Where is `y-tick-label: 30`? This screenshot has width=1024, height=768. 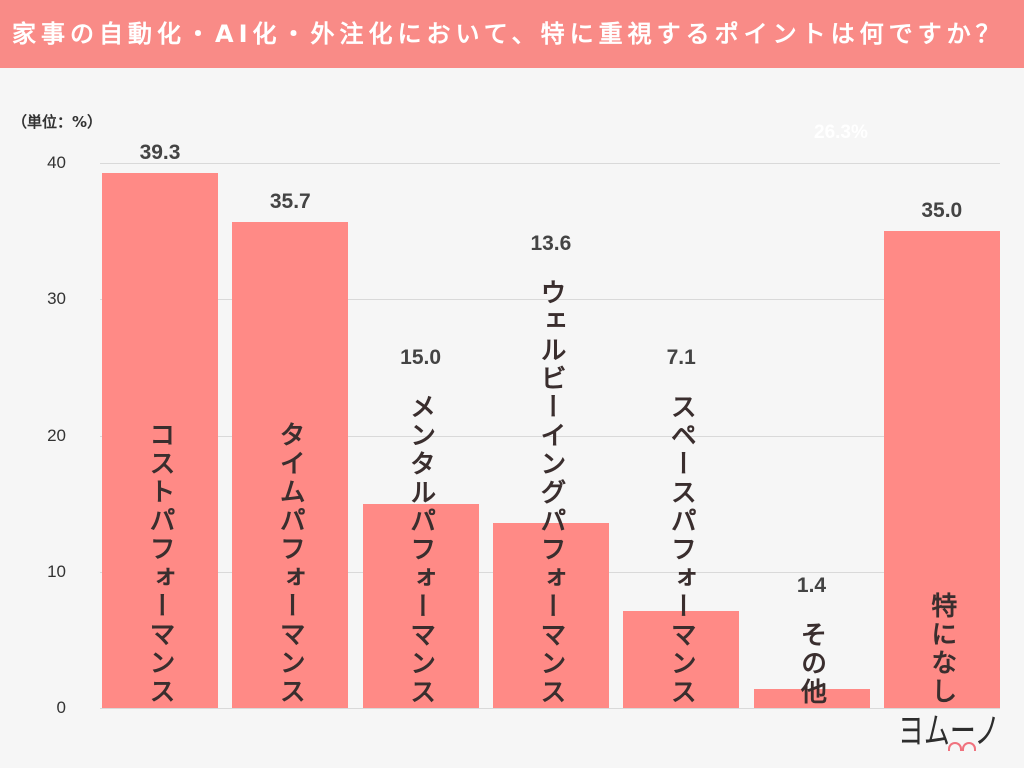 y-tick-label: 30 is located at coordinates (56, 299).